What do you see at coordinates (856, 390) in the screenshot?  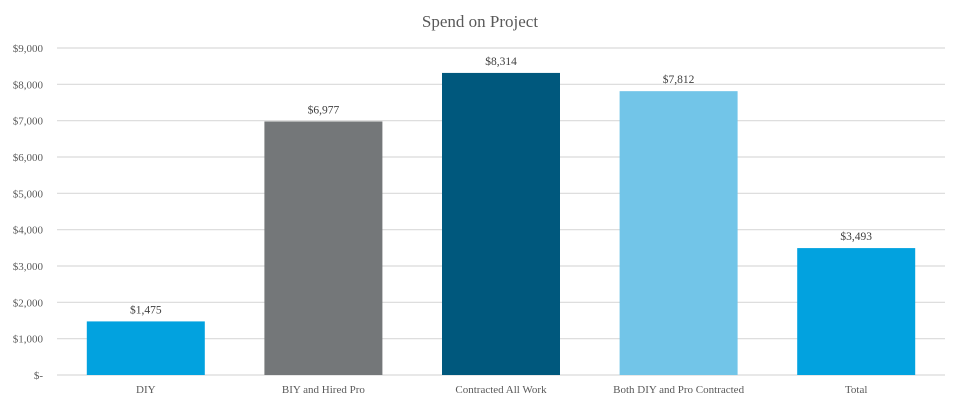 I see `x-tick-label: Total` at bounding box center [856, 390].